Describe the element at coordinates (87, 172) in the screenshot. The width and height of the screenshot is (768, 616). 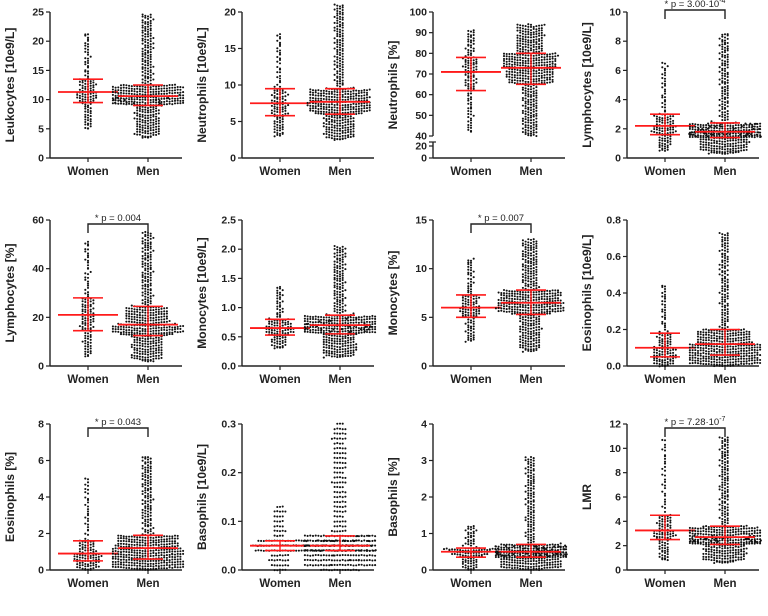
I see `x-category-label: Women` at that location.